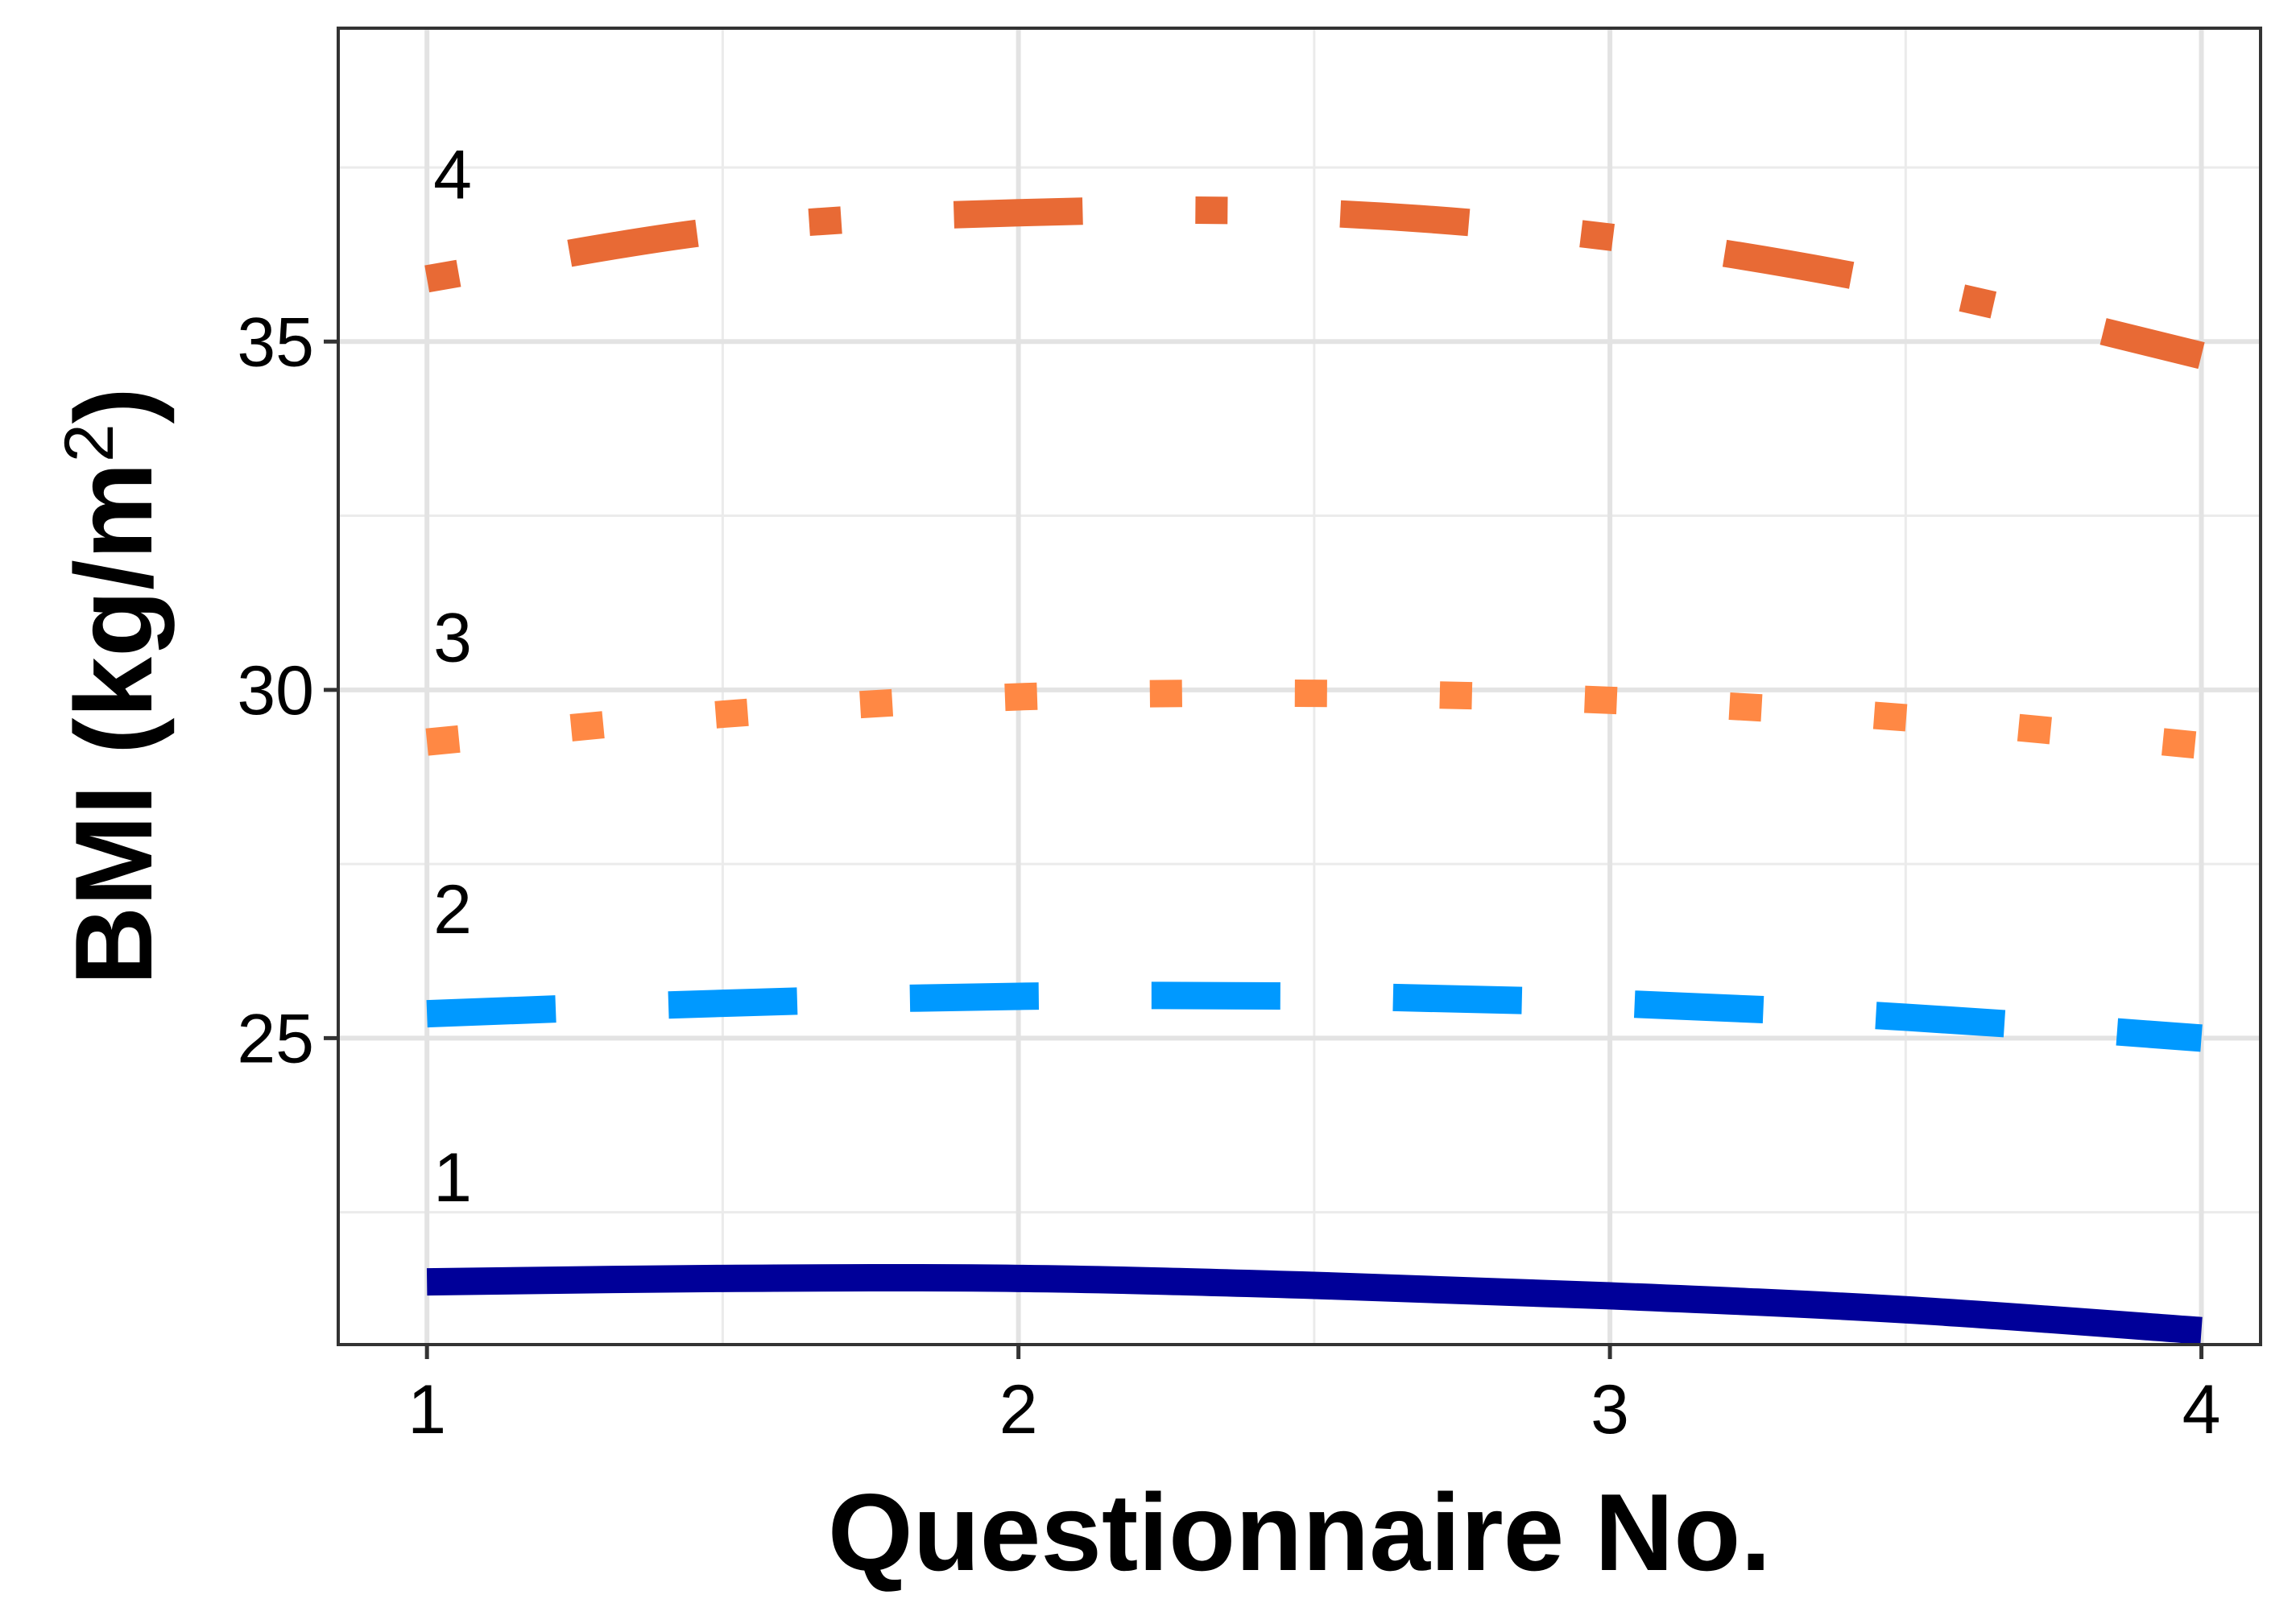  I want to click on y-axis-title-main: BMI (kg/m, so click(113, 723).